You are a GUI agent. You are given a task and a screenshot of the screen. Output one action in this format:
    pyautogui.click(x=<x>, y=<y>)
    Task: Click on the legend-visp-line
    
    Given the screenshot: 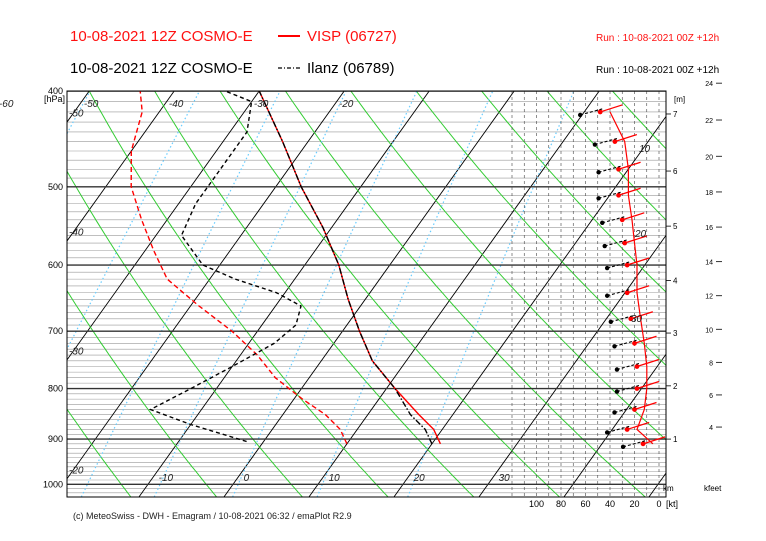 What is the action you would take?
    pyautogui.click(x=289, y=37)
    